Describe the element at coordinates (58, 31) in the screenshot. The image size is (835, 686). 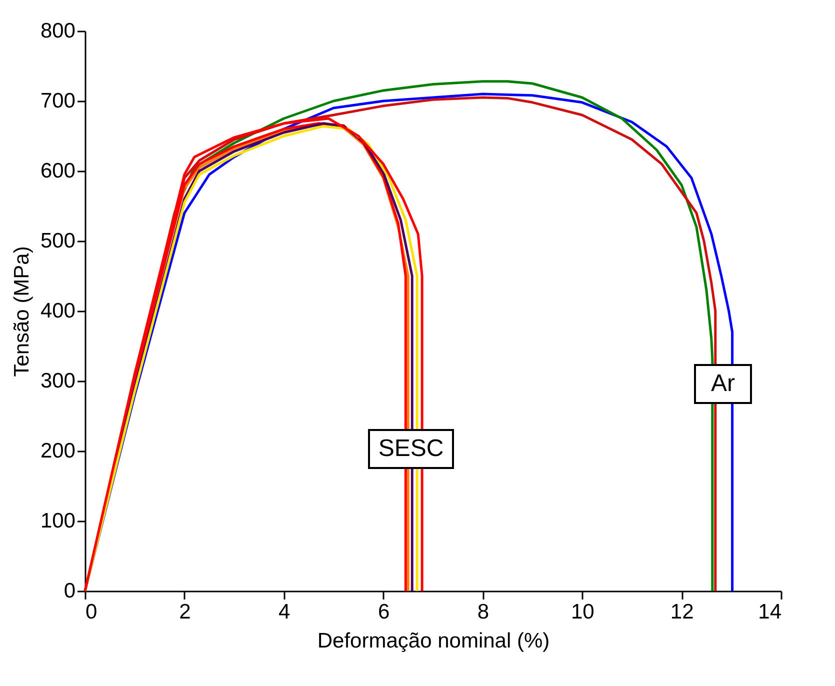
I see `y-tick-label: 800` at that location.